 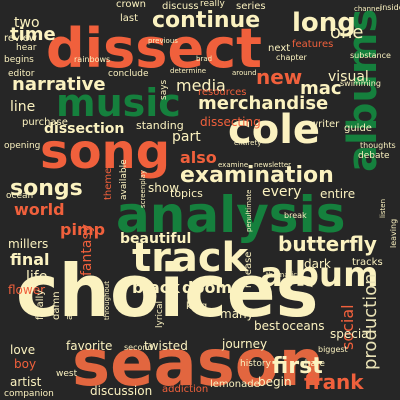 I want to click on word-artist: artist, so click(x=26, y=382).